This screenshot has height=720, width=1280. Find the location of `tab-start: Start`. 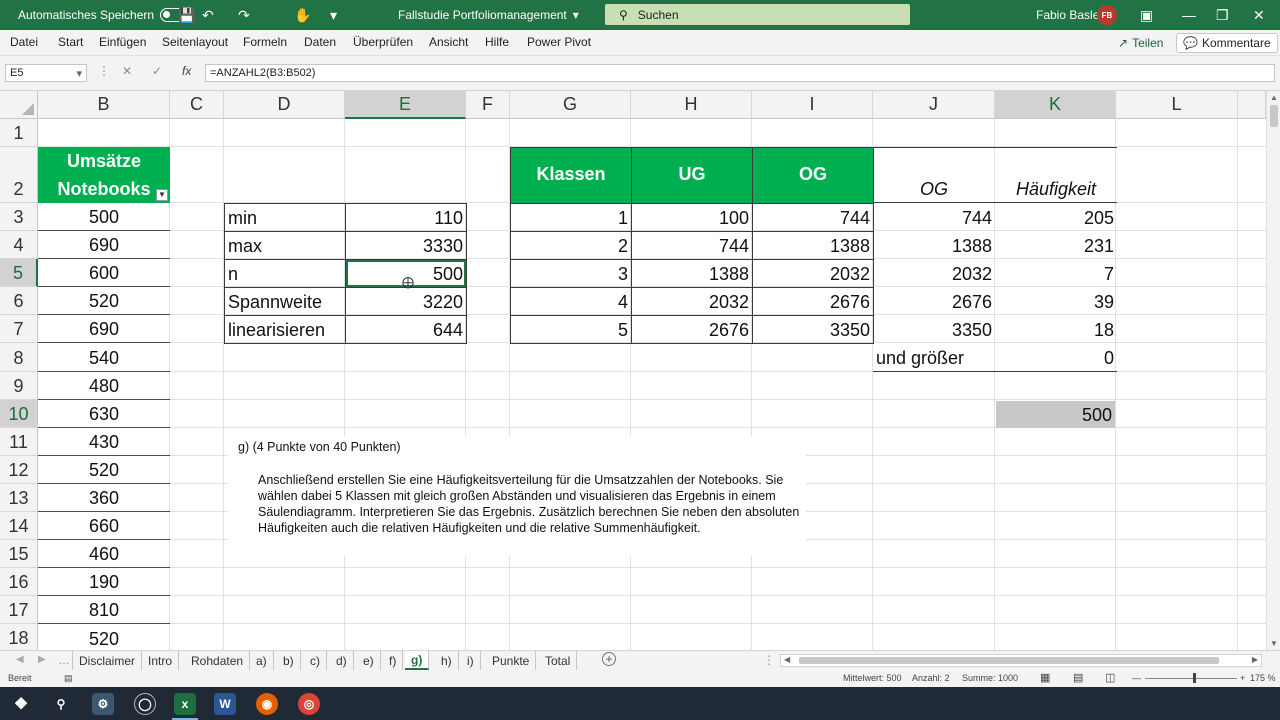

tab-start: Start is located at coordinates (71, 42).